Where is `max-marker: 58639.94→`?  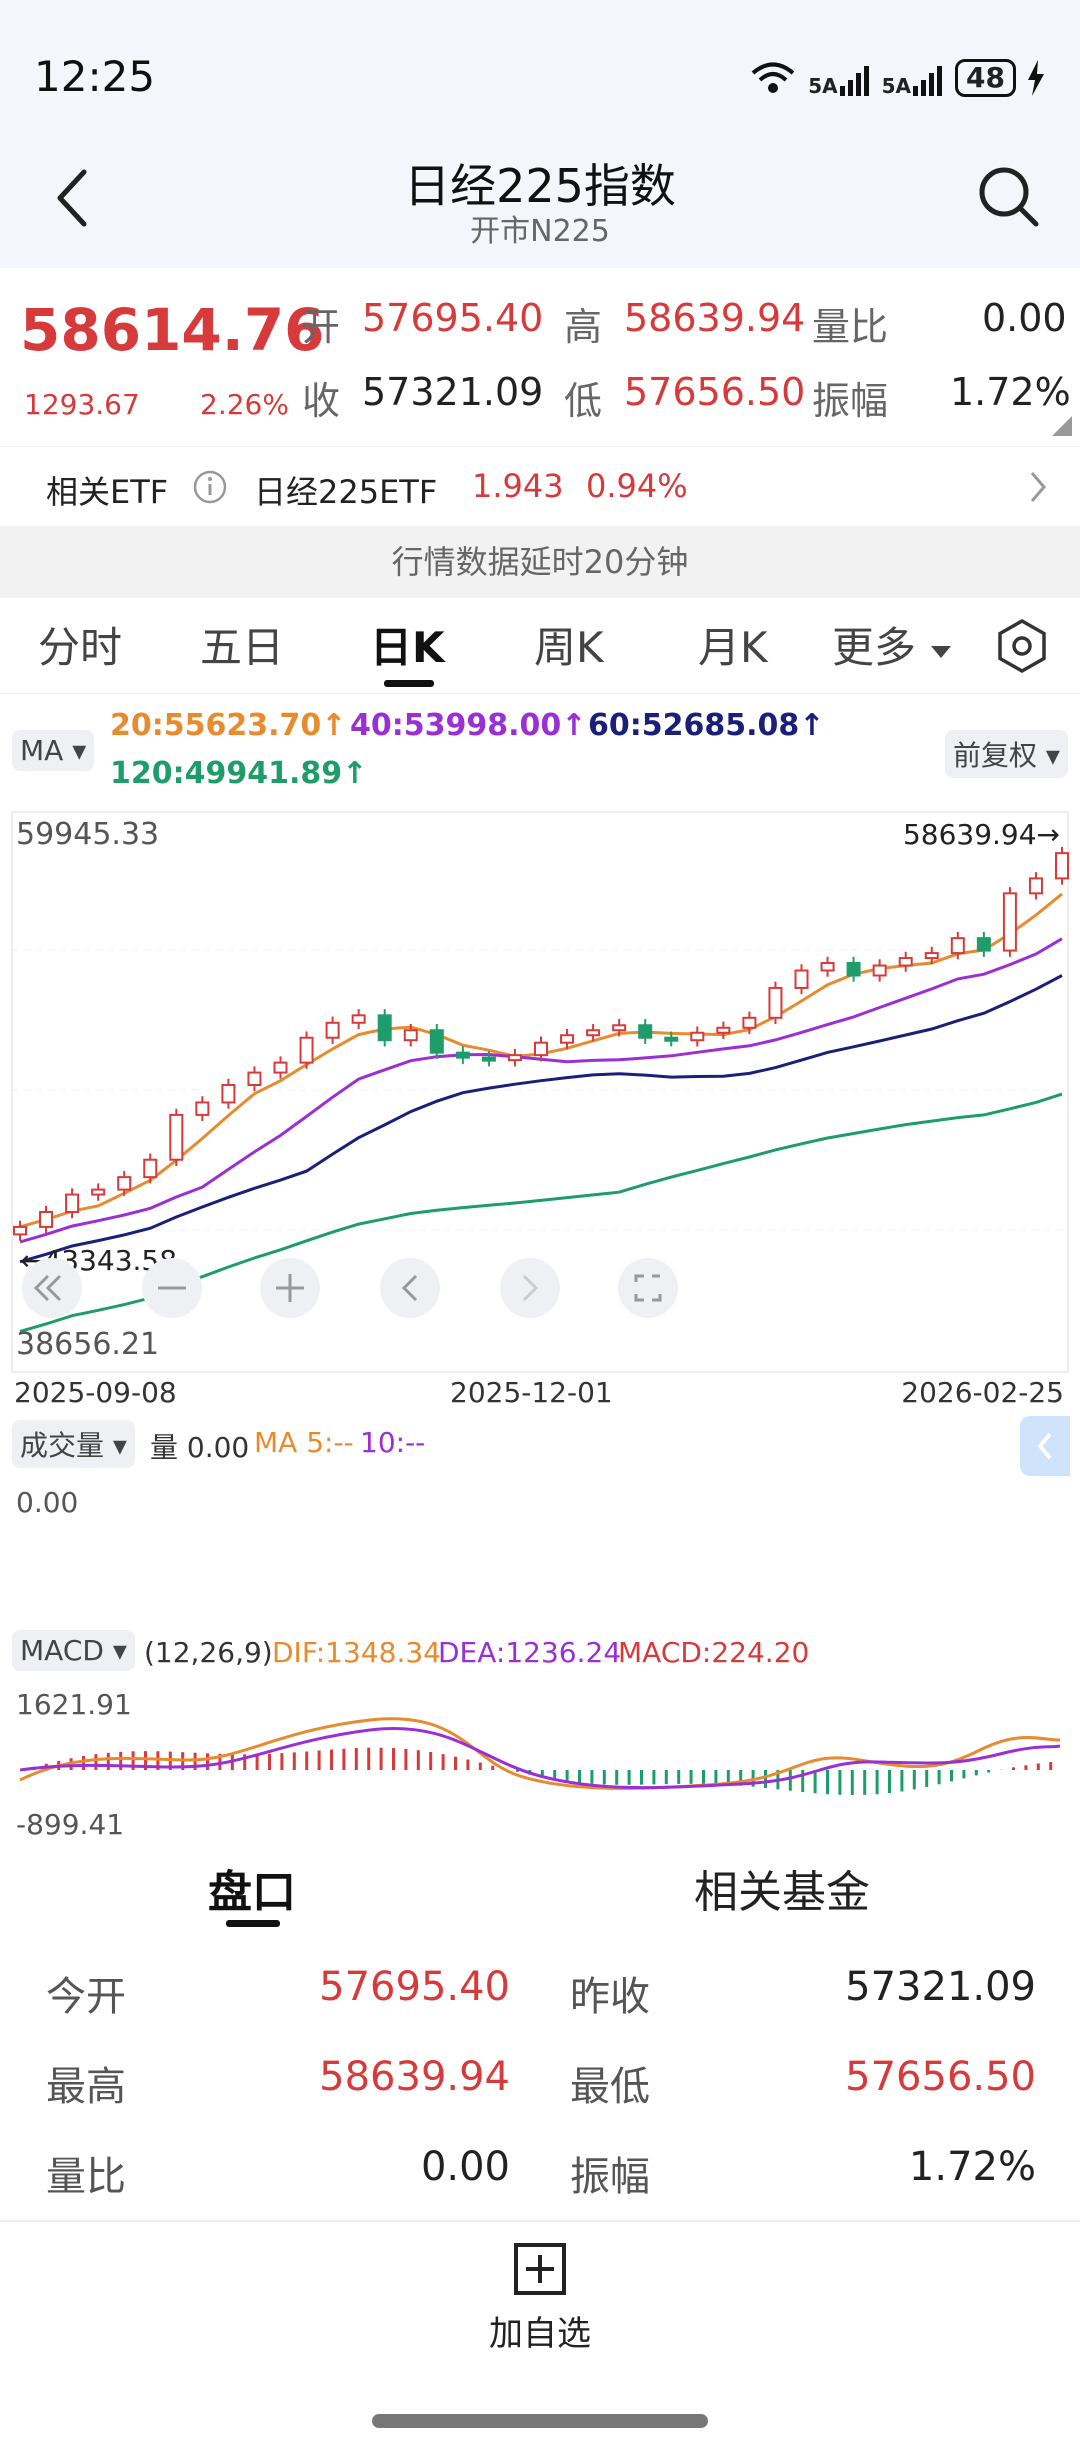 max-marker: 58639.94→ is located at coordinates (981, 834).